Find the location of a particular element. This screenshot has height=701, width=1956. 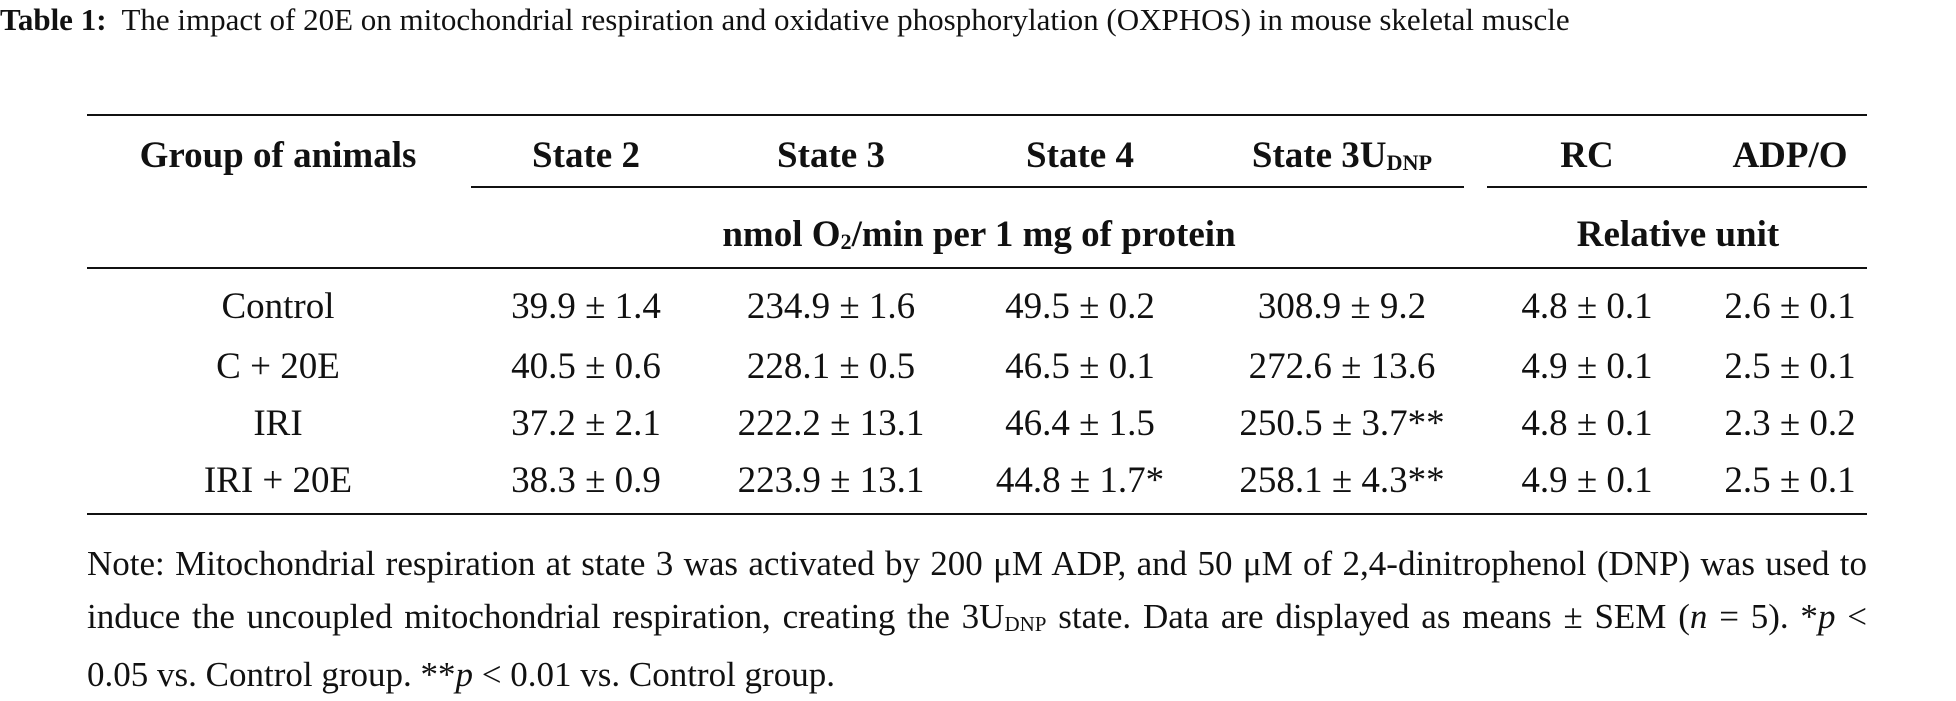

bottom-rule is located at coordinates (977, 514).